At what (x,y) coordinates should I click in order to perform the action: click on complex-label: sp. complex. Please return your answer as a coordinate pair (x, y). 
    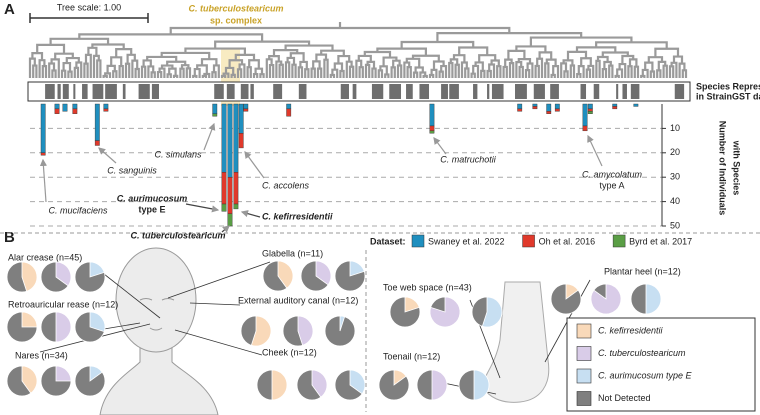
    Looking at the image, I should click on (236, 20).